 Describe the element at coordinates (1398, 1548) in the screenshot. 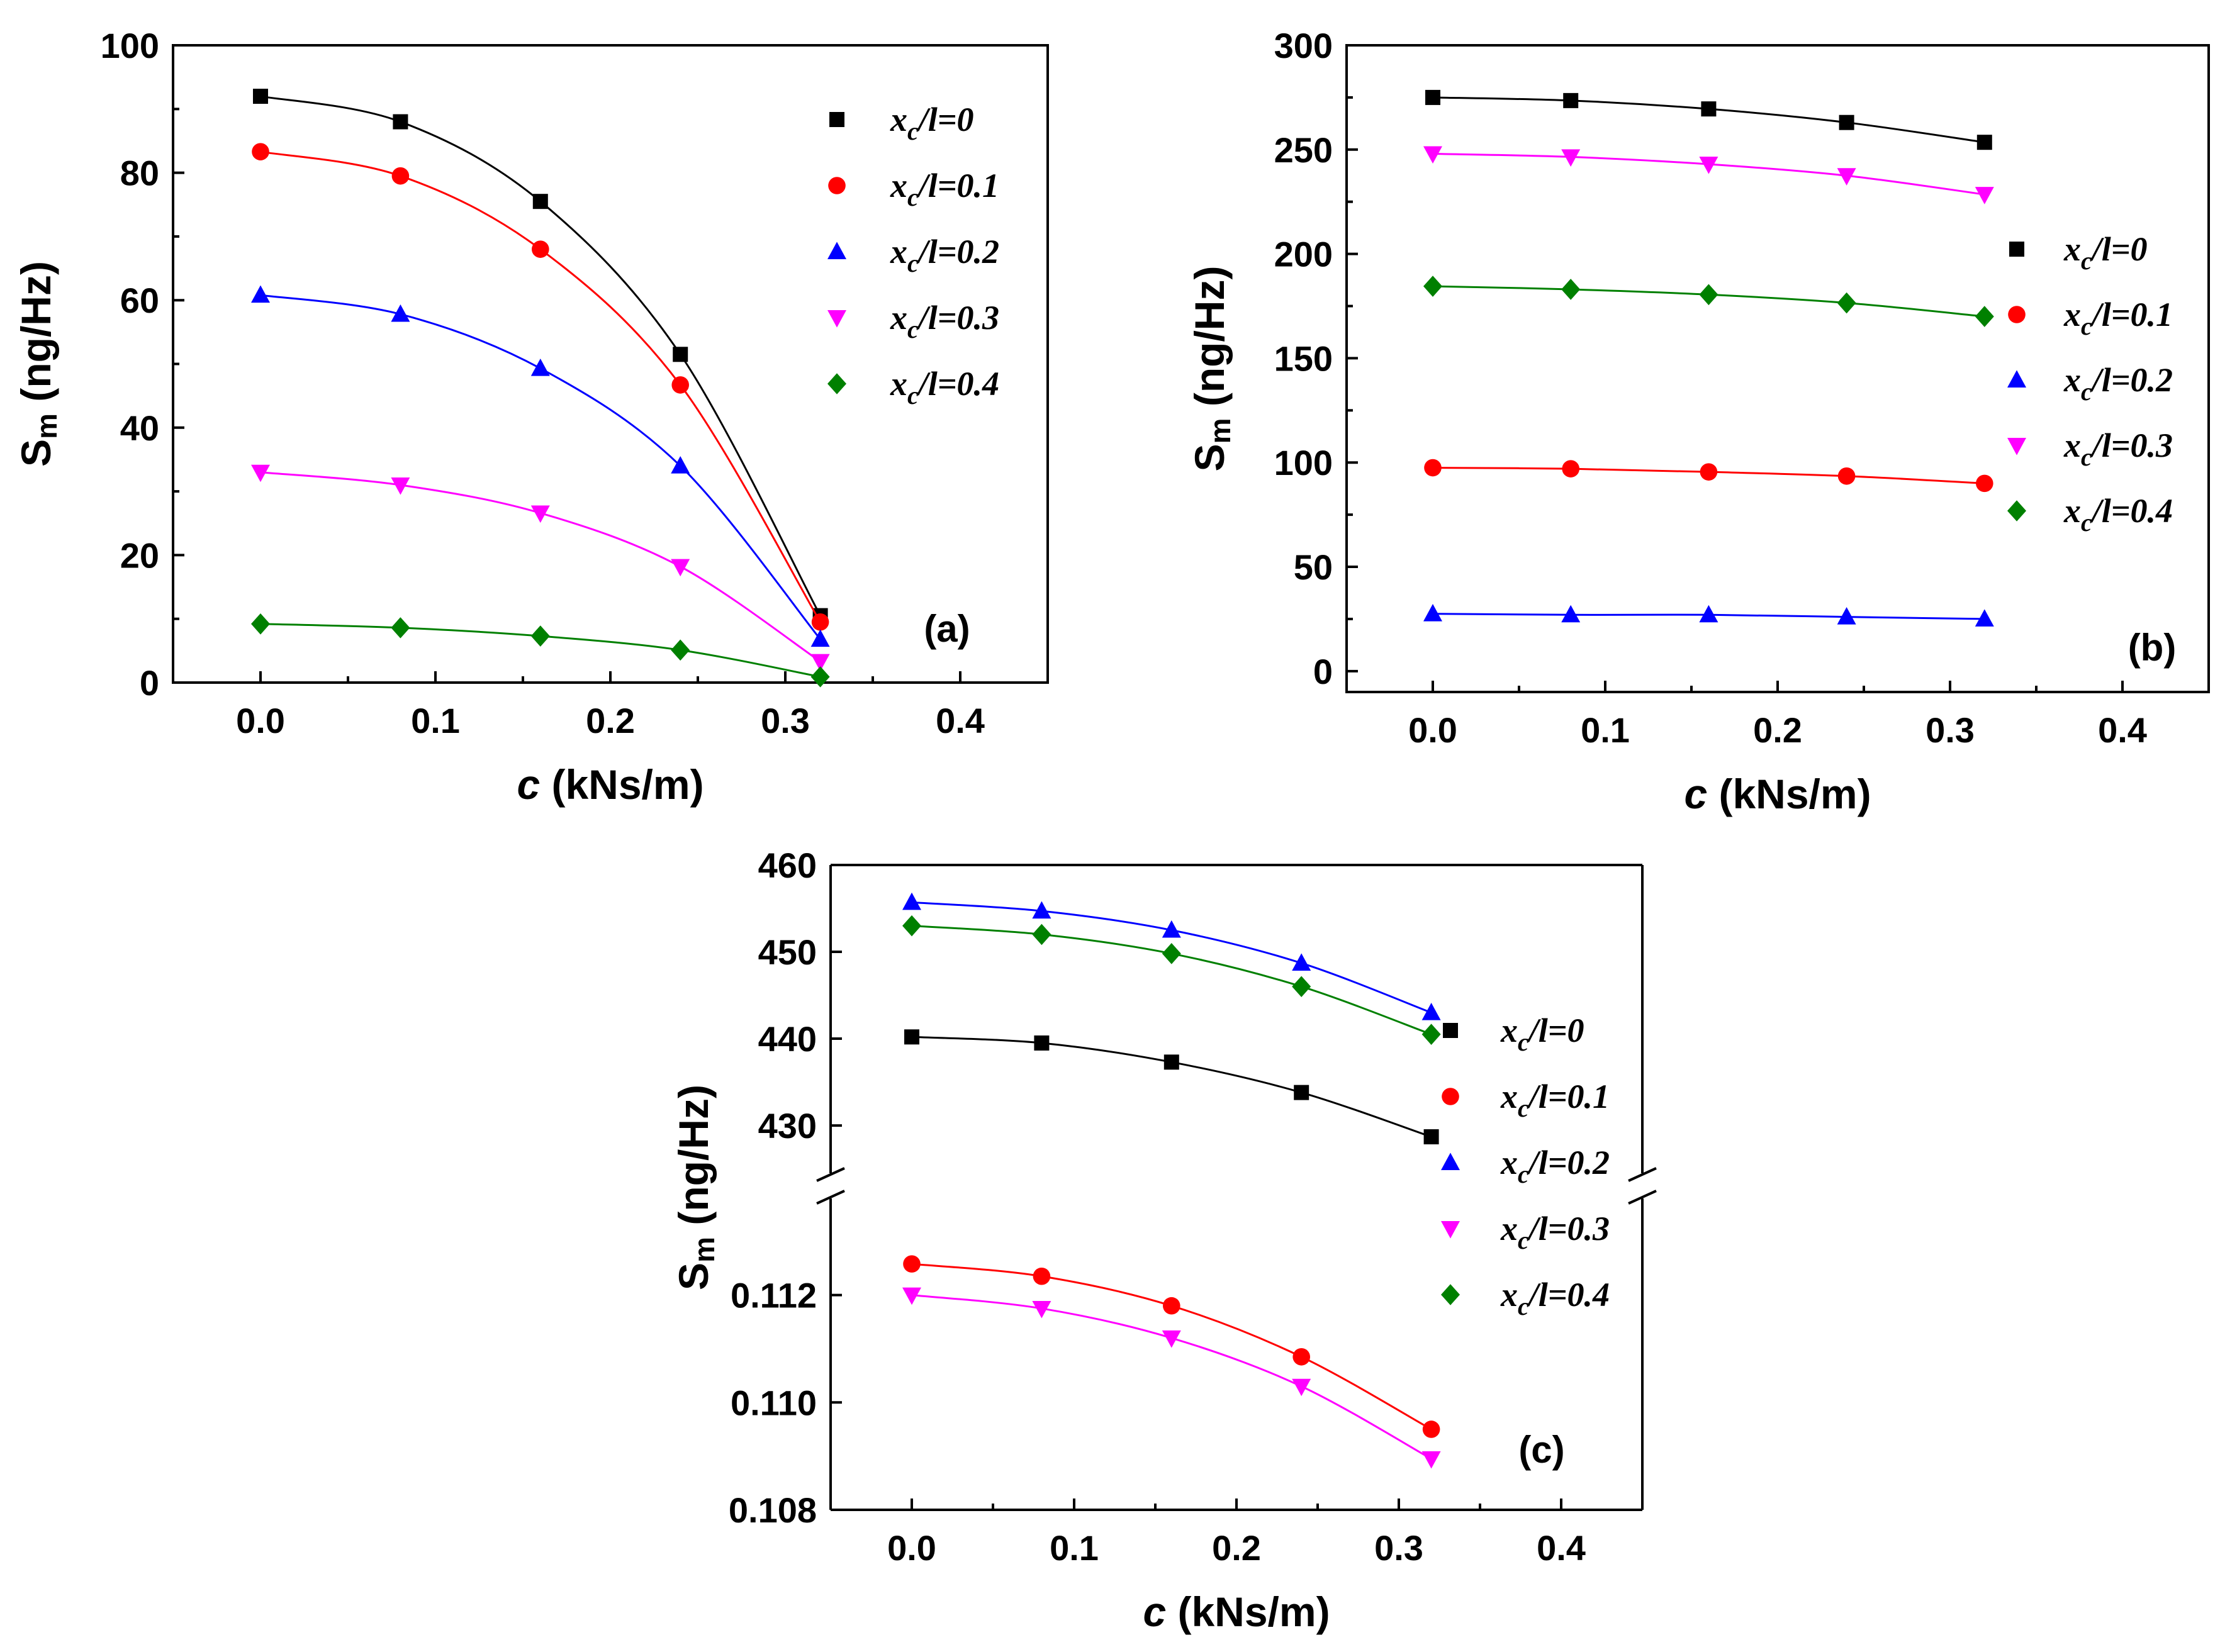

I see `x-tick-label: 0.3` at that location.